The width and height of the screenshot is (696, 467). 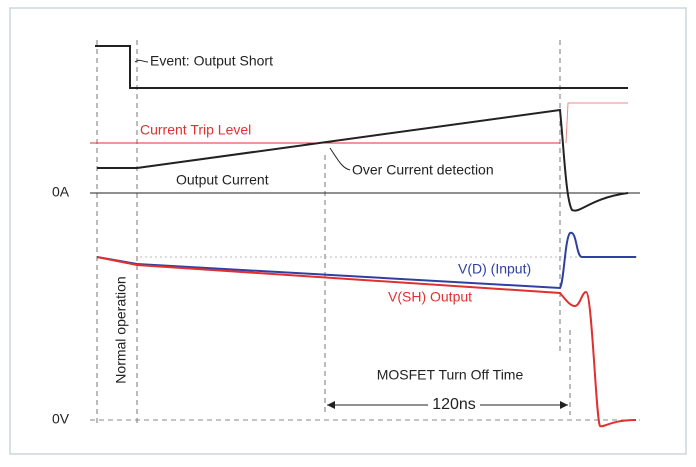 What do you see at coordinates (494, 269) in the screenshot?
I see `vd-label: V(D) (Input)` at bounding box center [494, 269].